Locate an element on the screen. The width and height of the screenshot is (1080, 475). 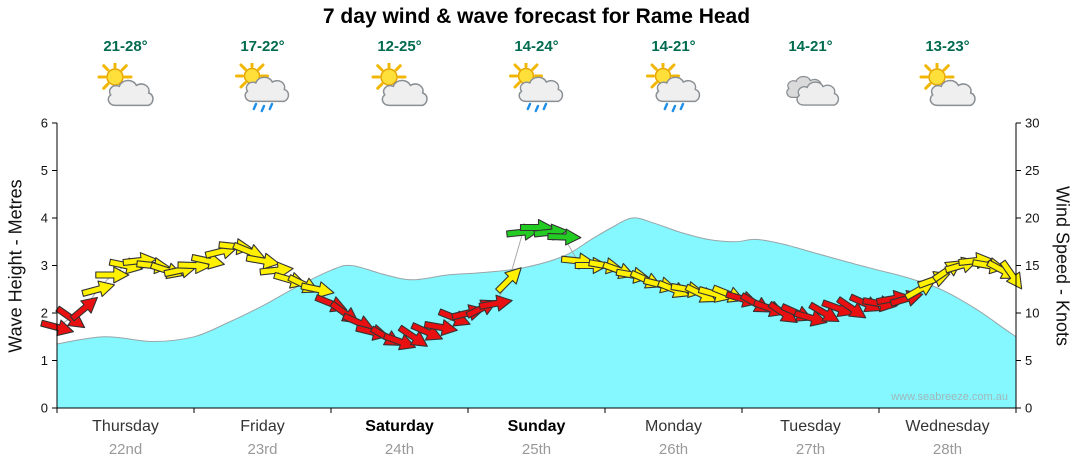
right-axis-tick: 25 is located at coordinates (1032, 170).